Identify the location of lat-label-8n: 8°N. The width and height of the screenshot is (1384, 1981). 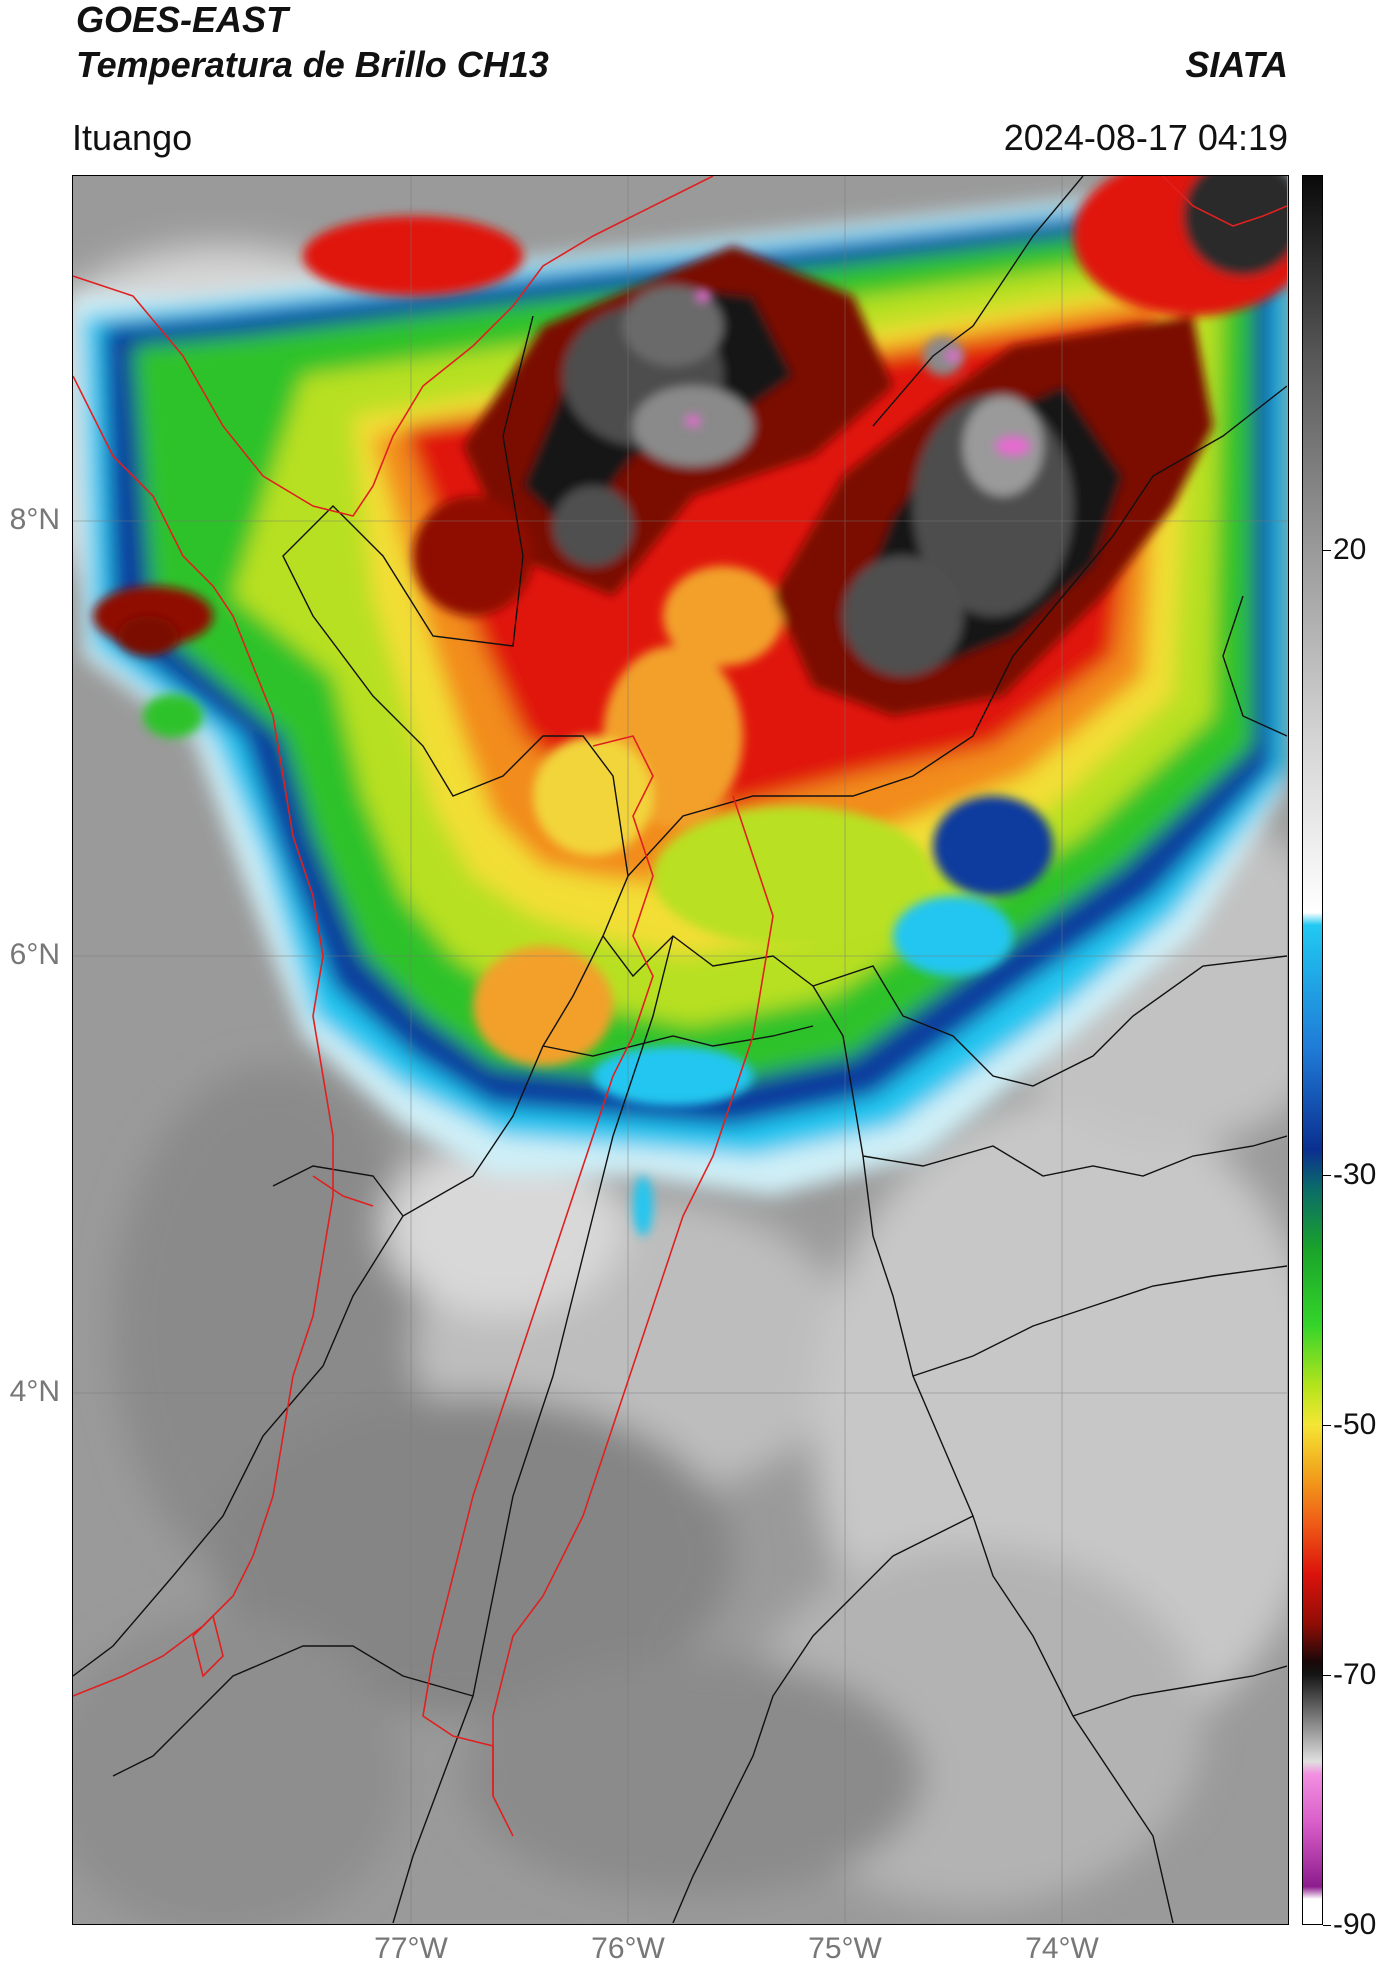
(34, 519).